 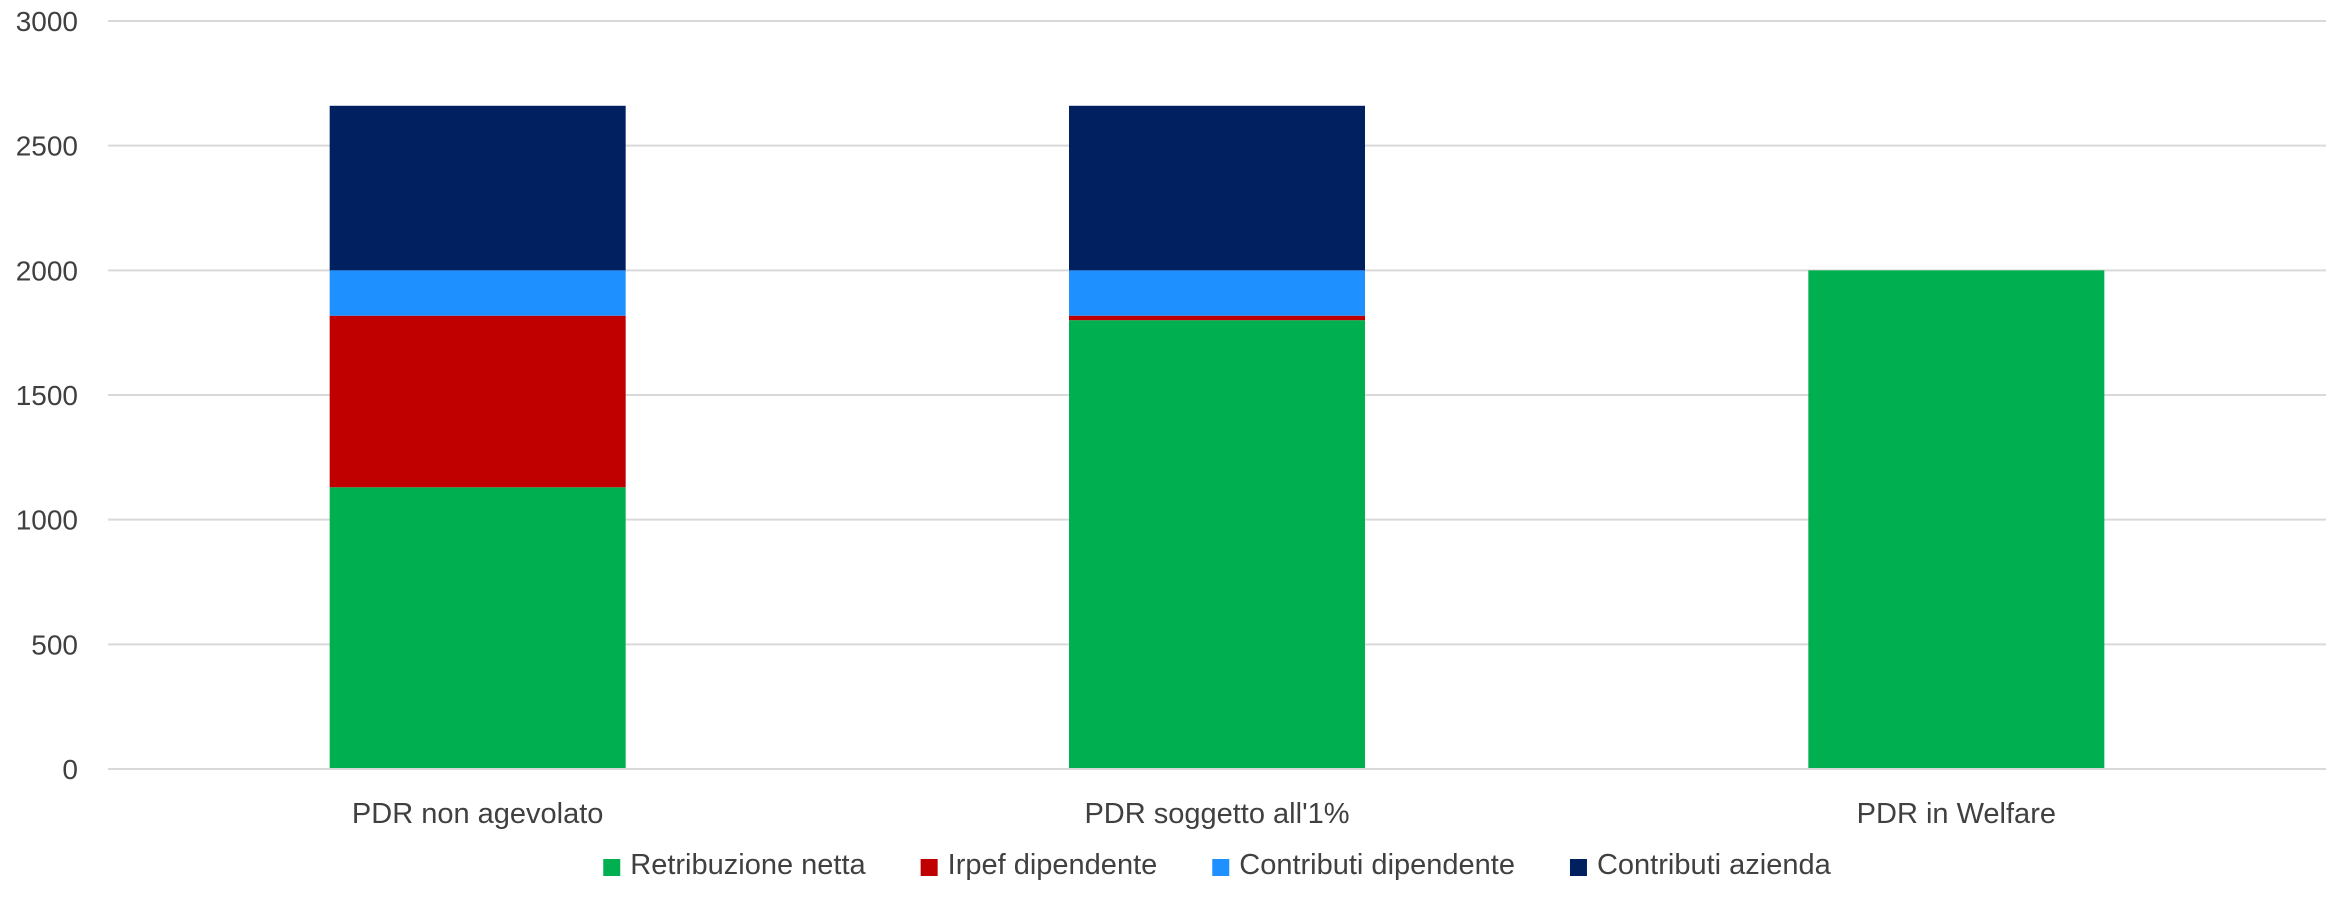 I want to click on legend-item: Retribuzione netta, so click(x=735, y=865).